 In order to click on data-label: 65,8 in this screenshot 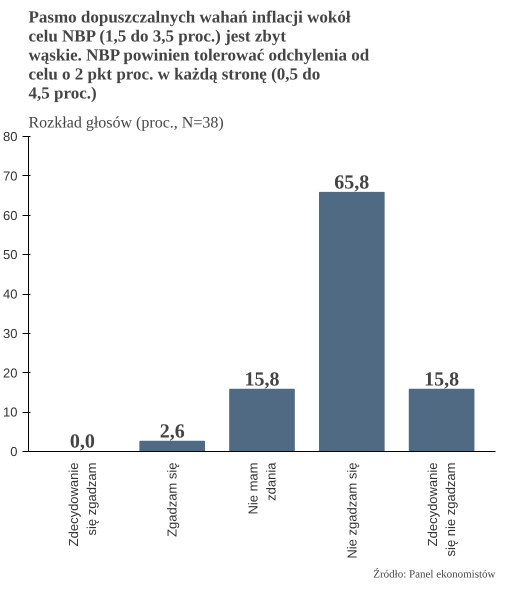, I will do `click(352, 182)`.